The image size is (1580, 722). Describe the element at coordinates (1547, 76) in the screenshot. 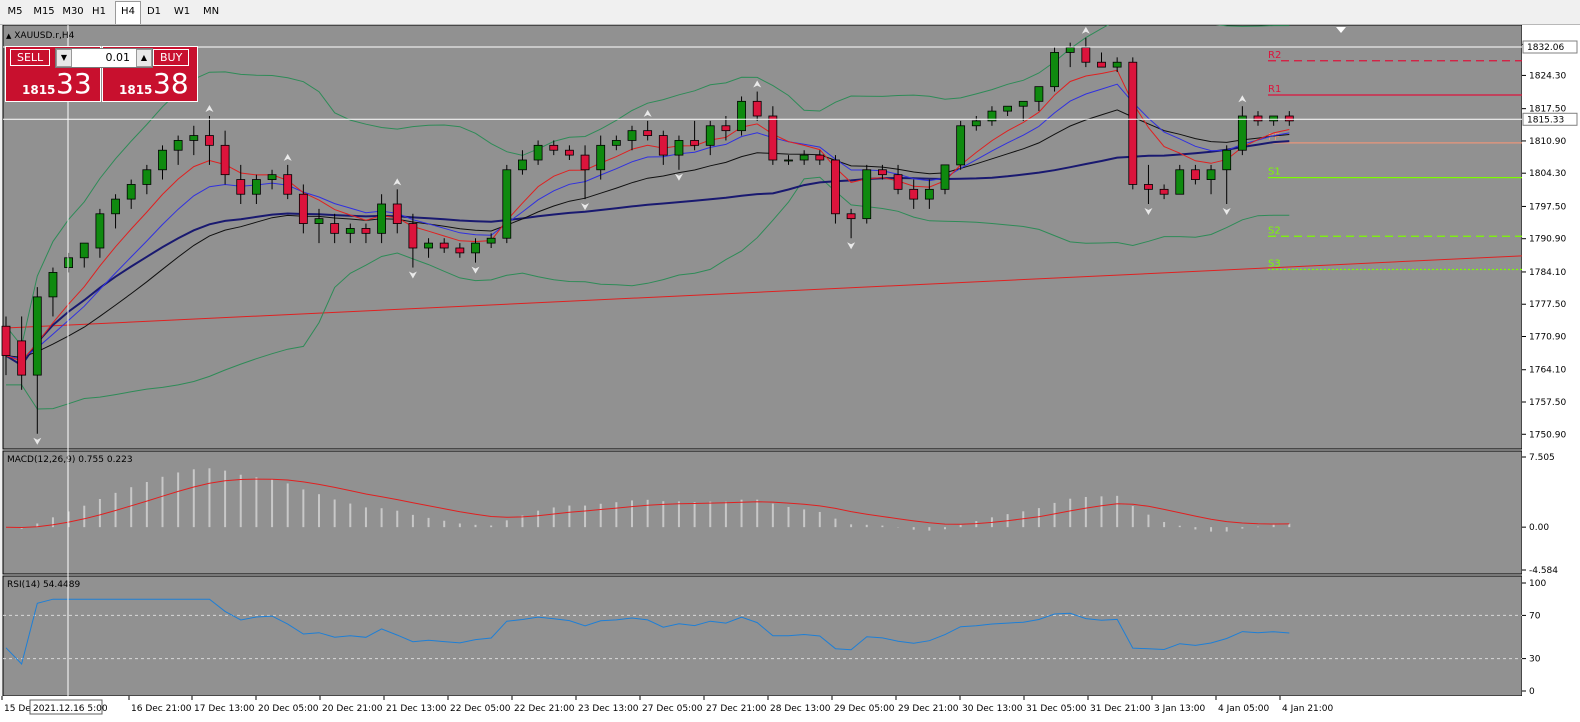

I see `price-tick-label: 1824.30` at that location.